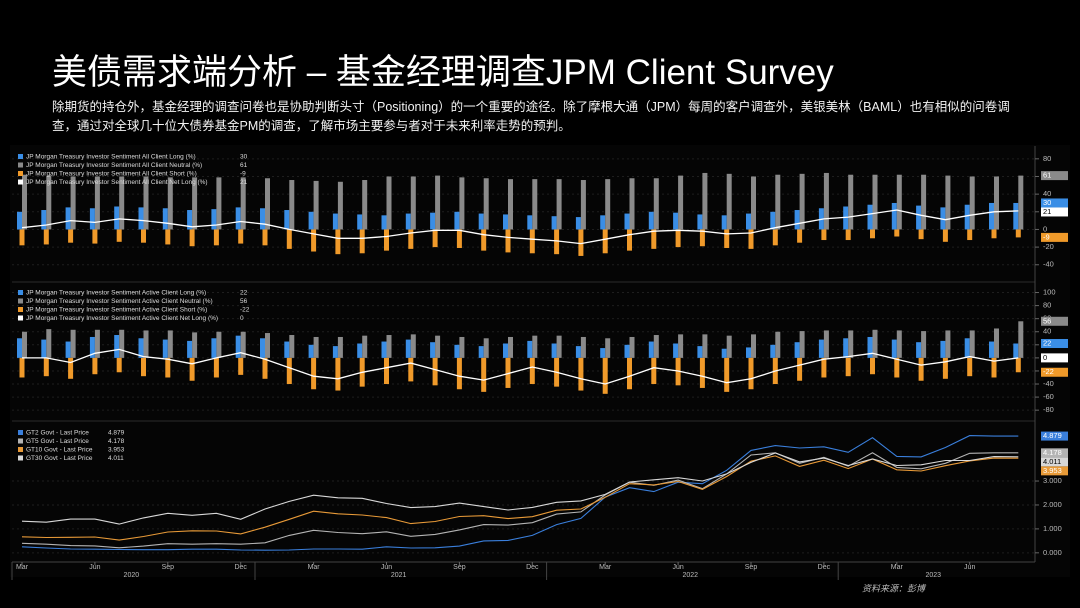 This screenshot has width=1080, height=608. What do you see at coordinates (244, 157) in the screenshot?
I see `legend-value: 30` at bounding box center [244, 157].